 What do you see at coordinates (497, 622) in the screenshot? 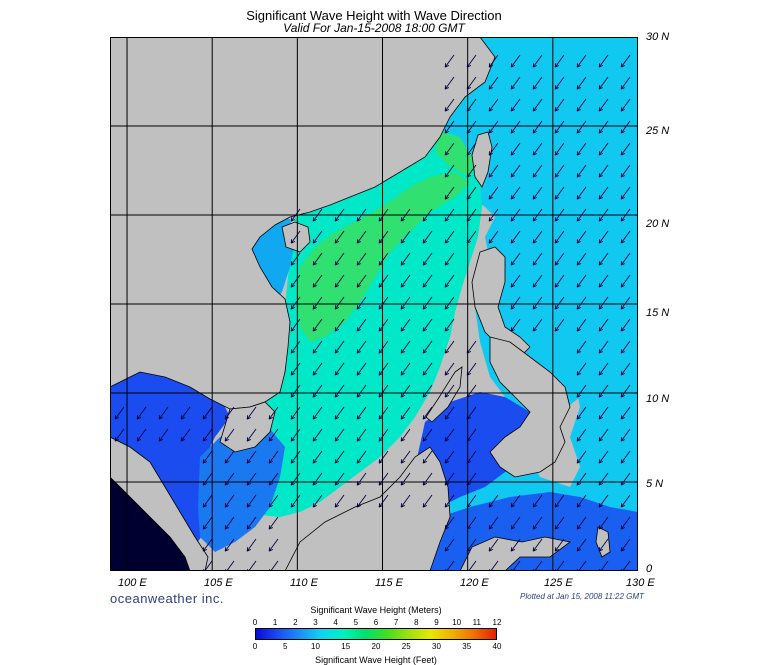
I see `colorbar-meters-tick: 12` at bounding box center [497, 622].